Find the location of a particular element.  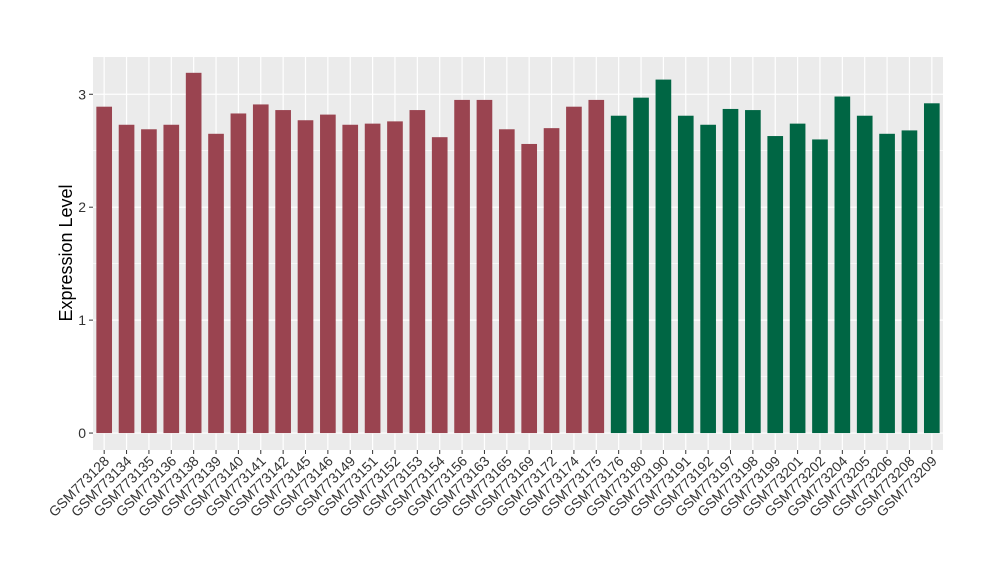

y-tick-label: 3 is located at coordinates (82, 94).